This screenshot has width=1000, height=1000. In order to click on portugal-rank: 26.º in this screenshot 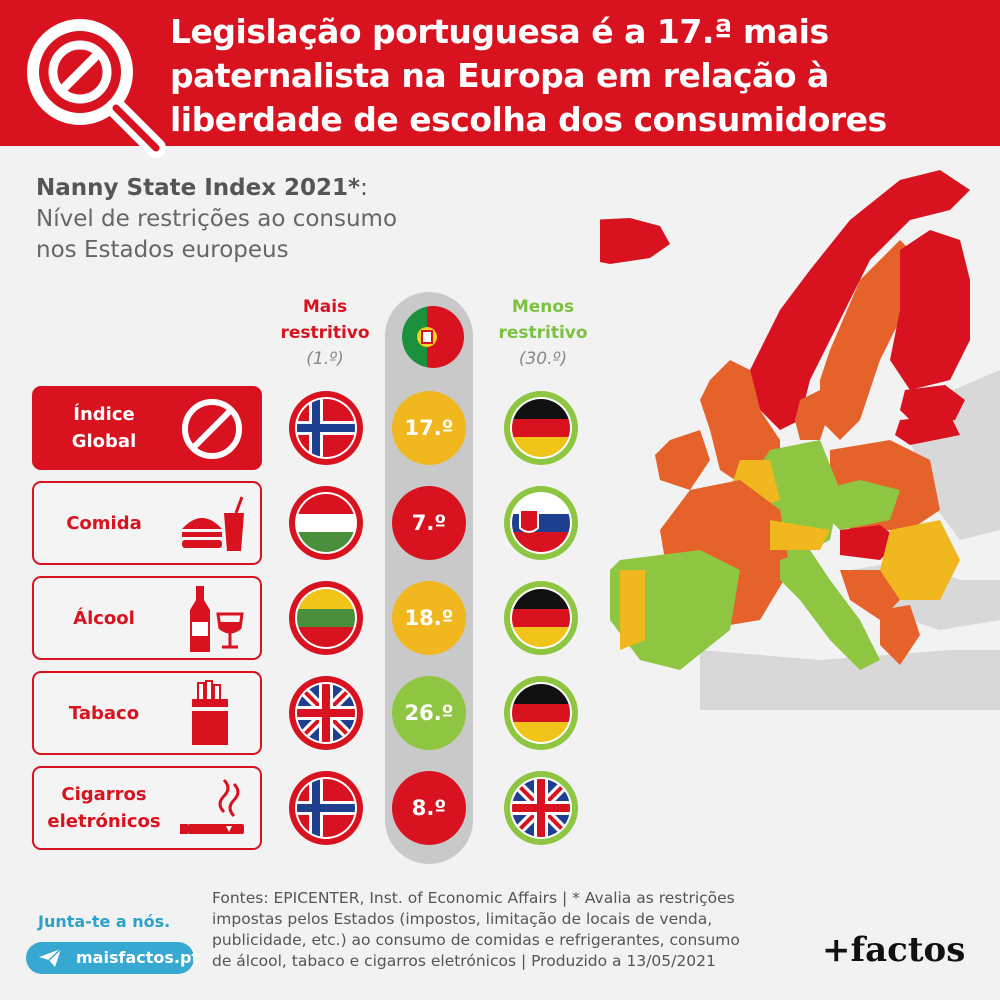, I will do `click(429, 713)`.